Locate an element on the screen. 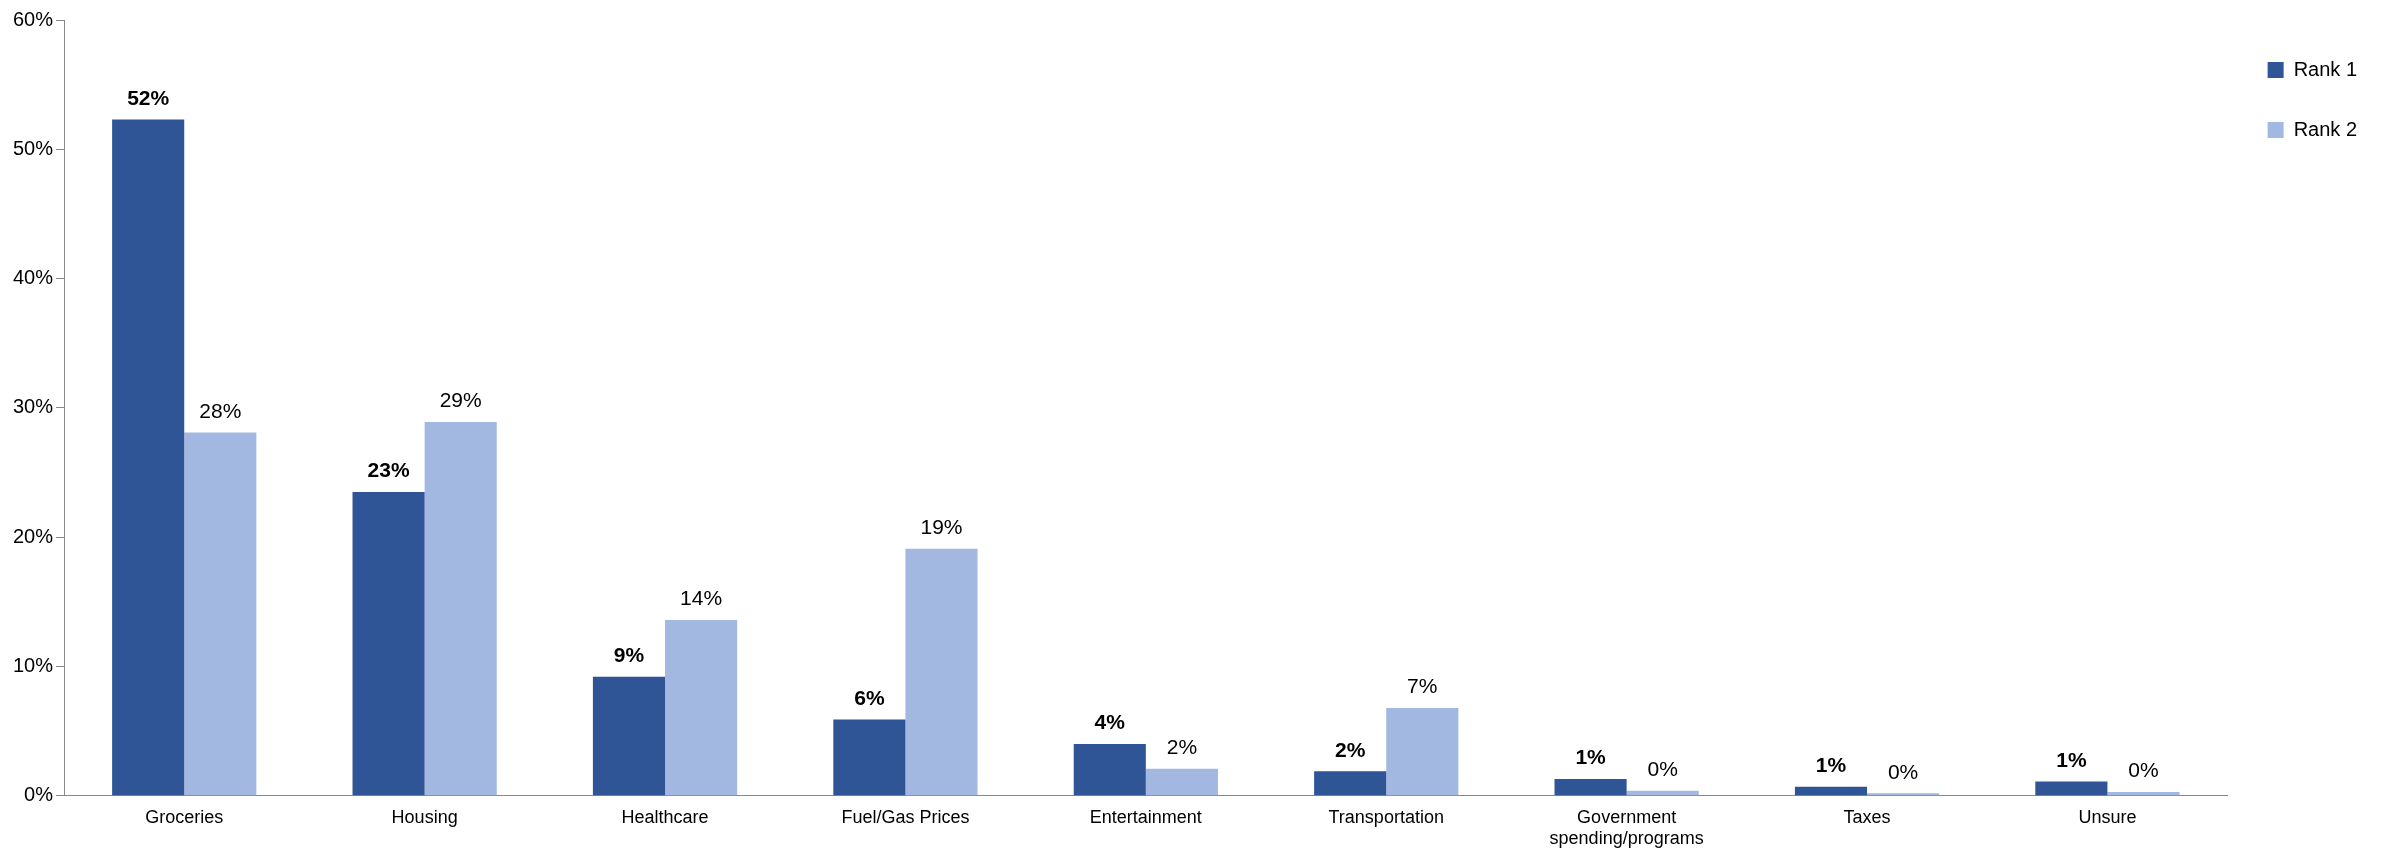 Image resolution: width=2387 pixels, height=863 pixels. data-label: 7% is located at coordinates (1422, 686).